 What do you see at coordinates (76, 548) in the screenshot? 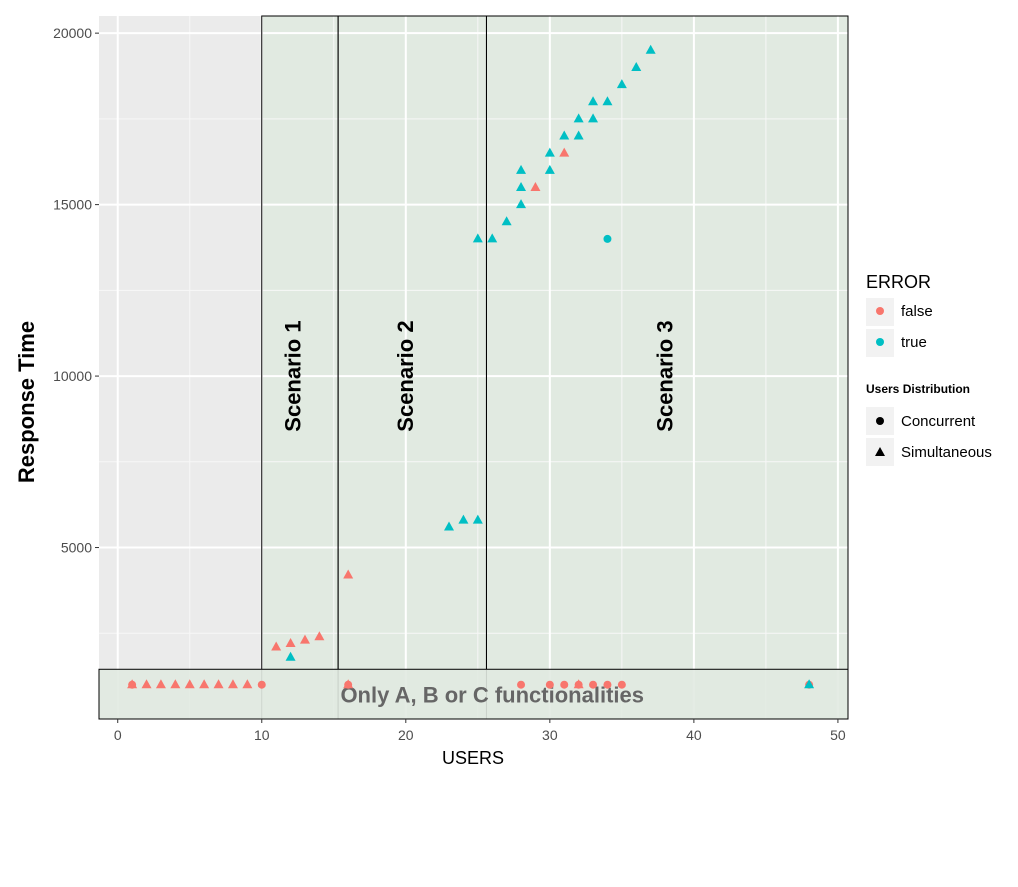
I see `y-tick-label: 5000` at bounding box center [76, 548].